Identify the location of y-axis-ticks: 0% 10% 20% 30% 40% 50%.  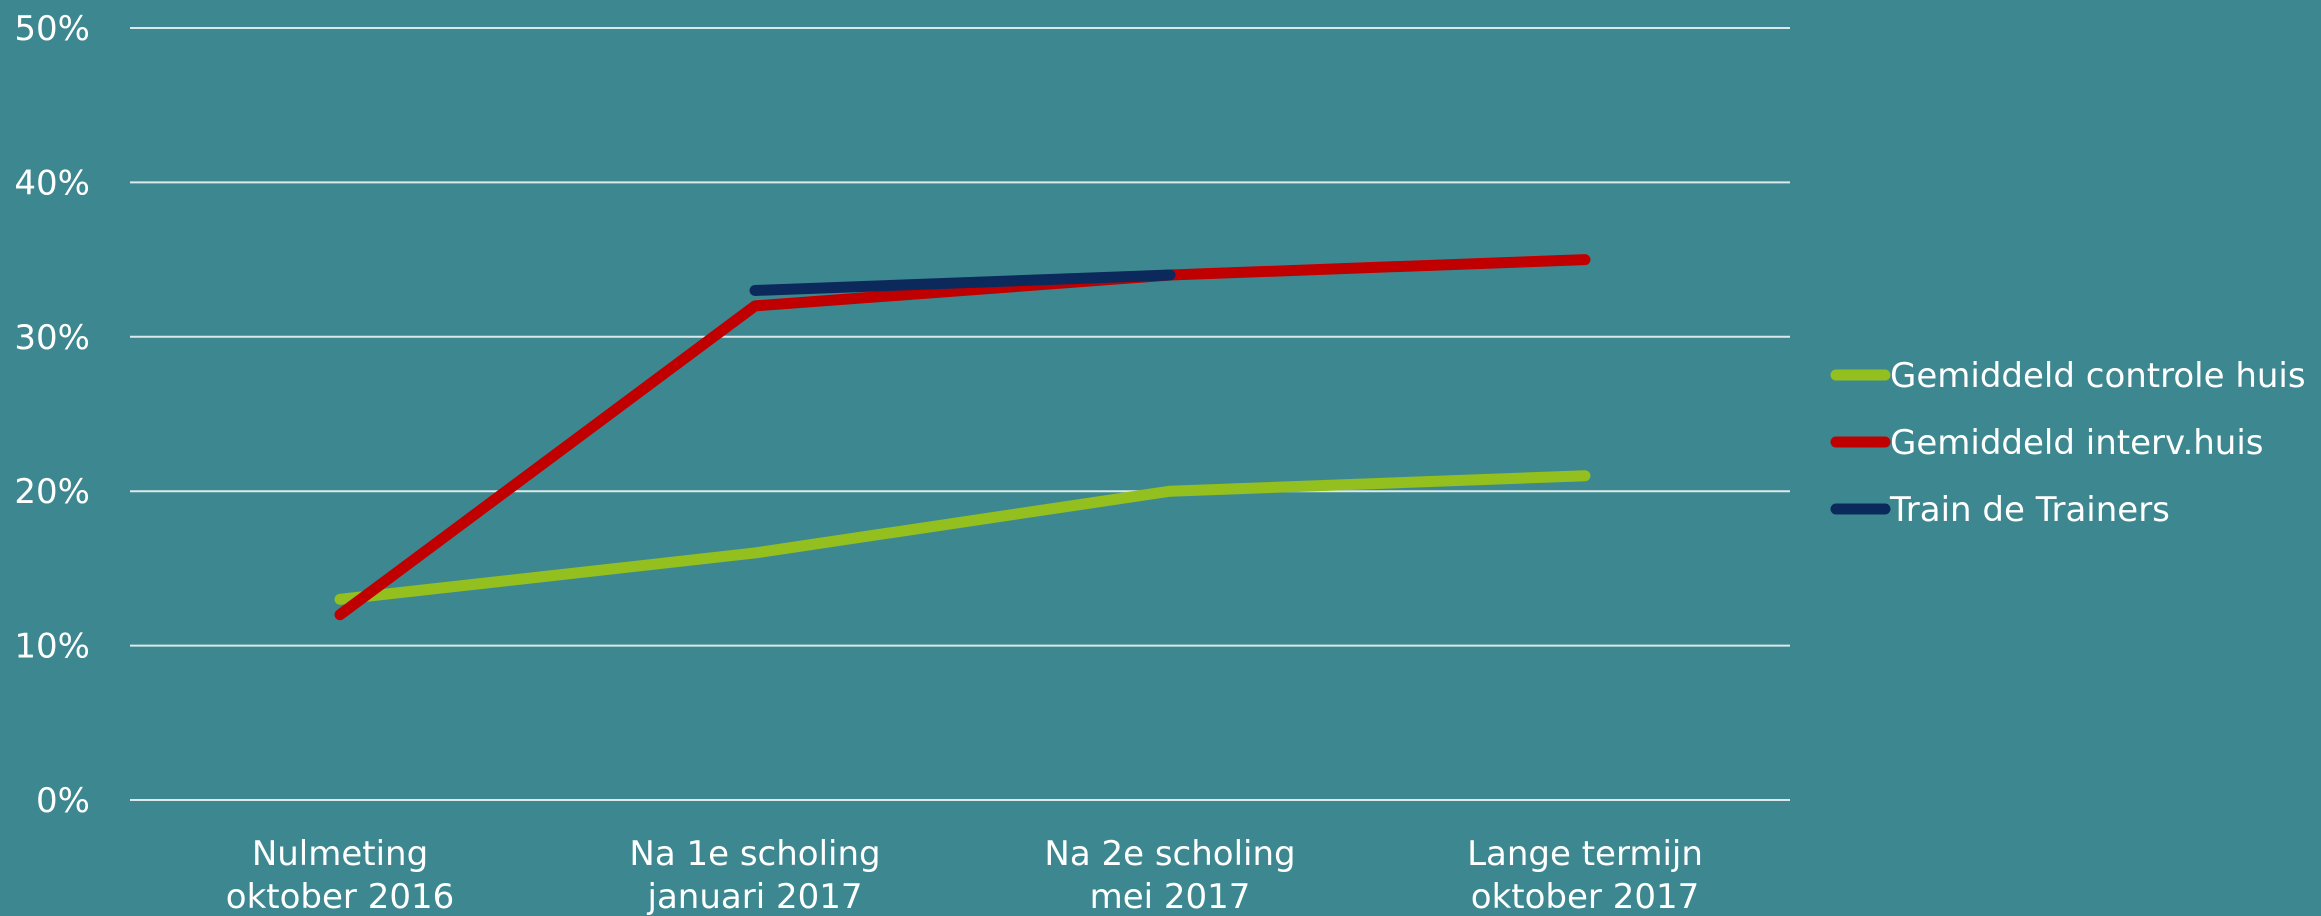
(52, 415).